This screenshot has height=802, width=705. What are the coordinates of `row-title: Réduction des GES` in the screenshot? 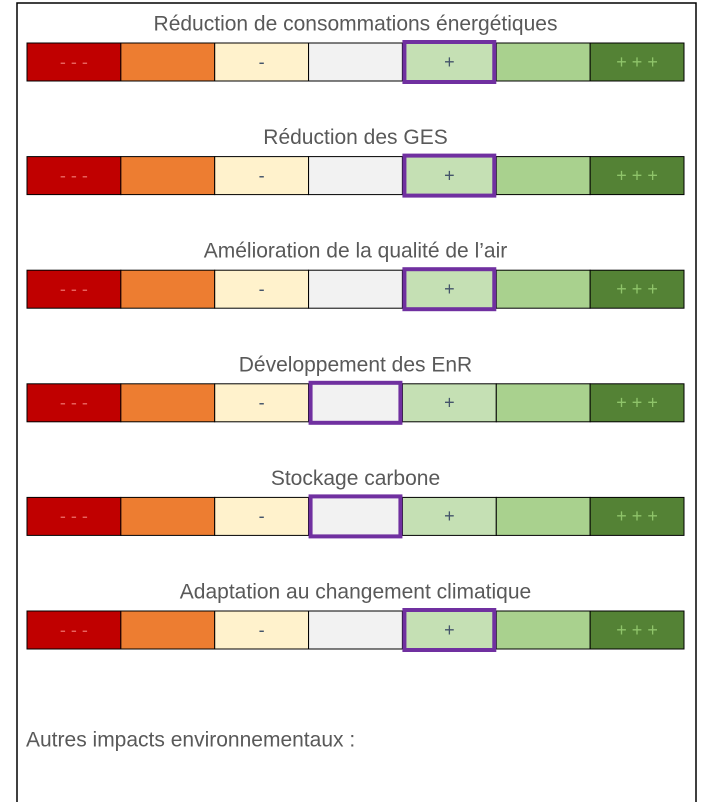 It's located at (355, 137).